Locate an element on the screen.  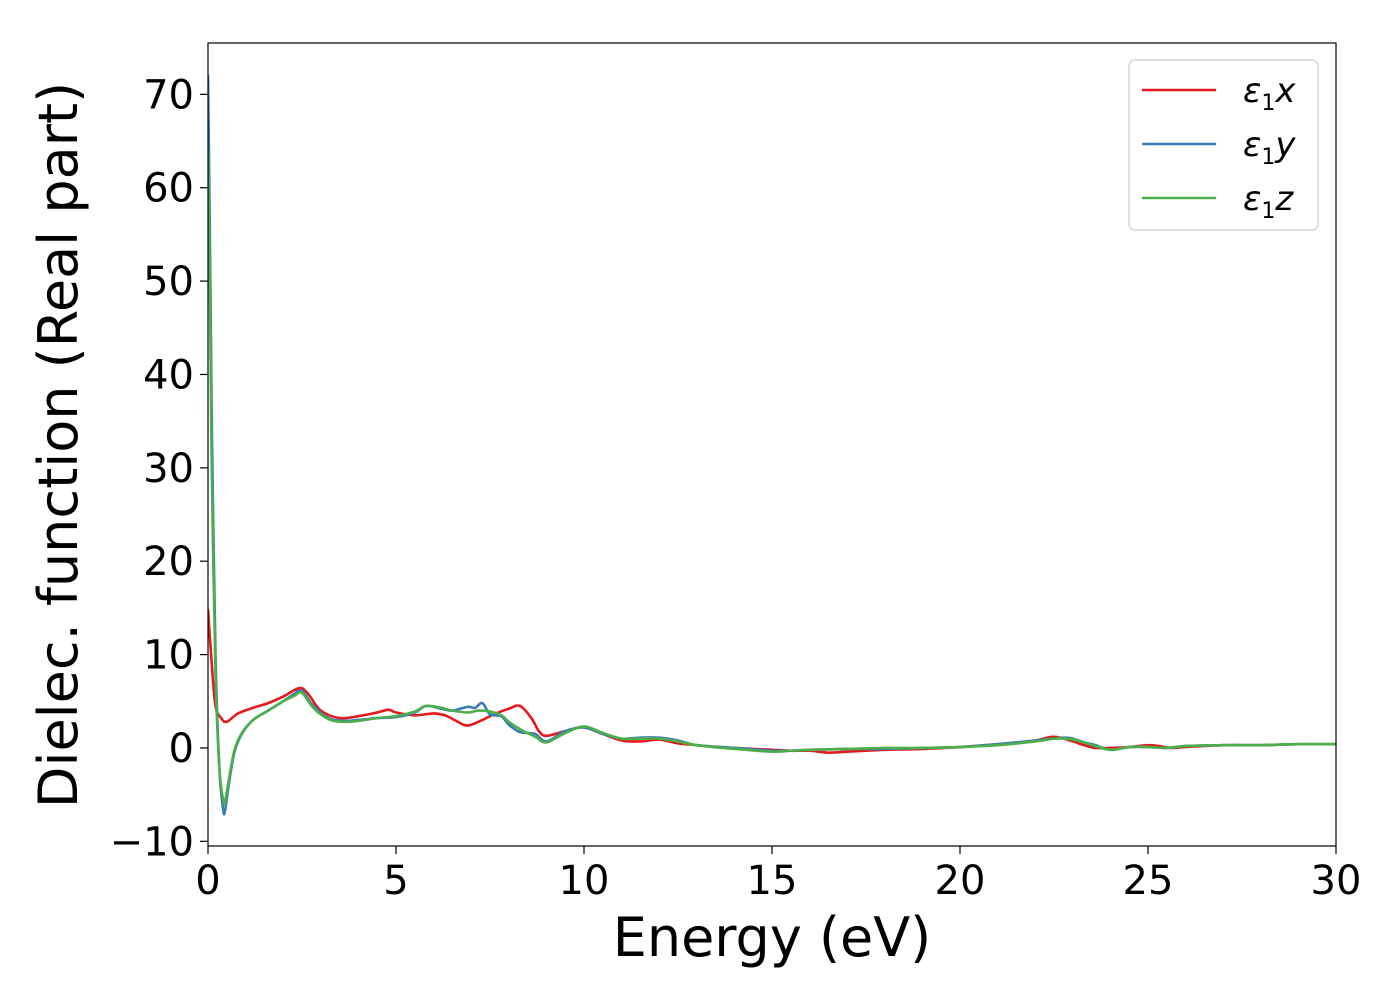
x-axis-label: Energy (eV) is located at coordinates (772, 937).